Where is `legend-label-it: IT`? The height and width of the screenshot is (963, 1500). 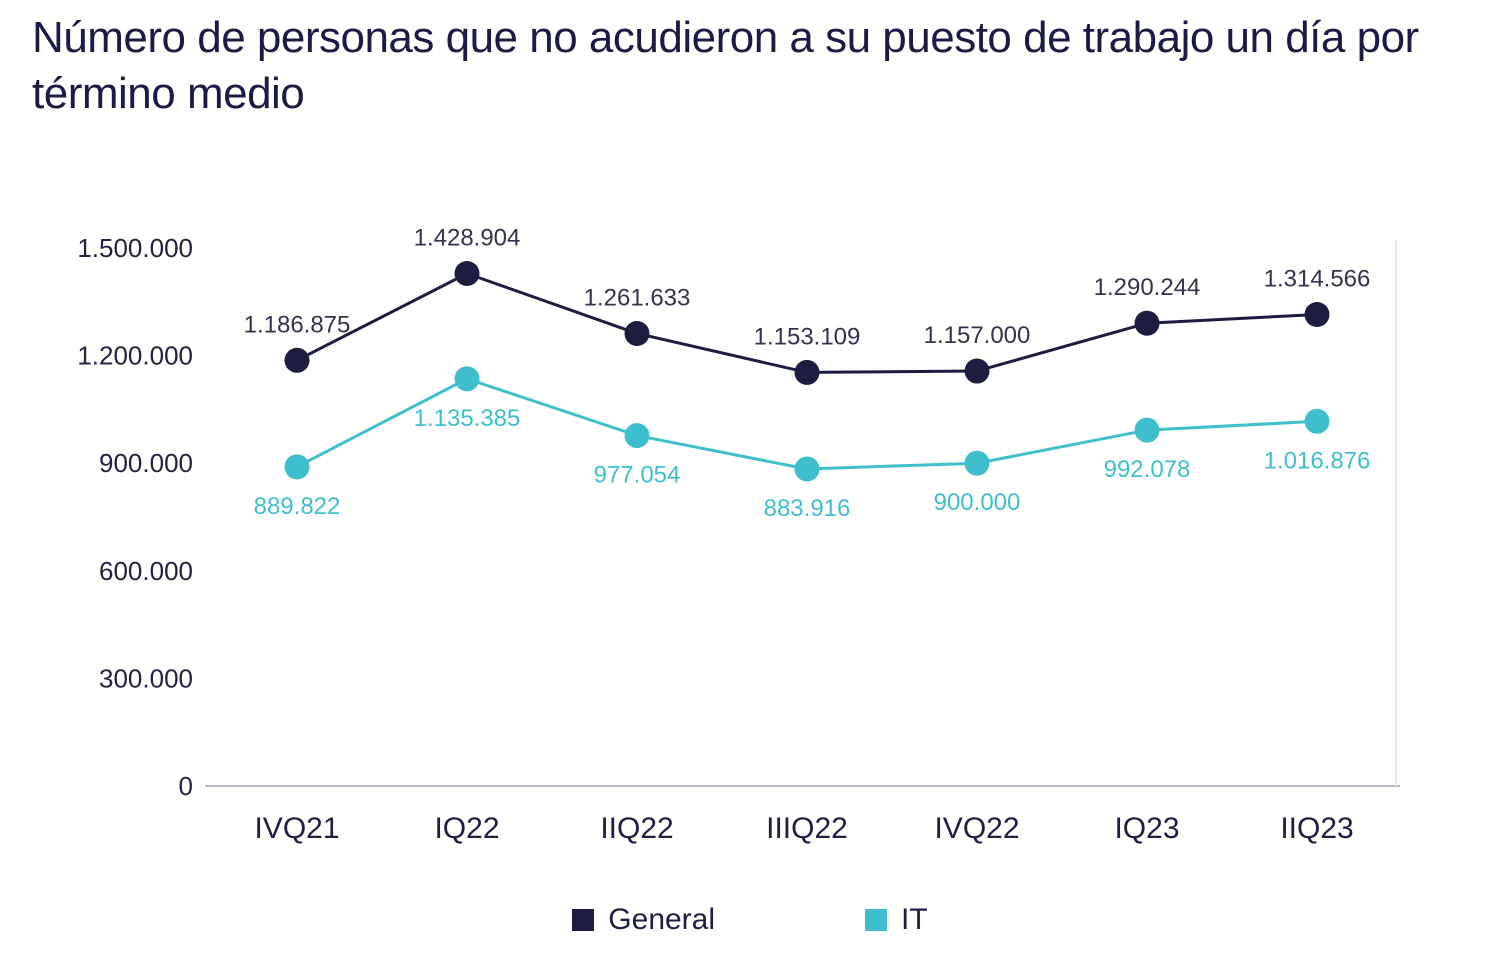
legend-label-it: IT is located at coordinates (914, 919).